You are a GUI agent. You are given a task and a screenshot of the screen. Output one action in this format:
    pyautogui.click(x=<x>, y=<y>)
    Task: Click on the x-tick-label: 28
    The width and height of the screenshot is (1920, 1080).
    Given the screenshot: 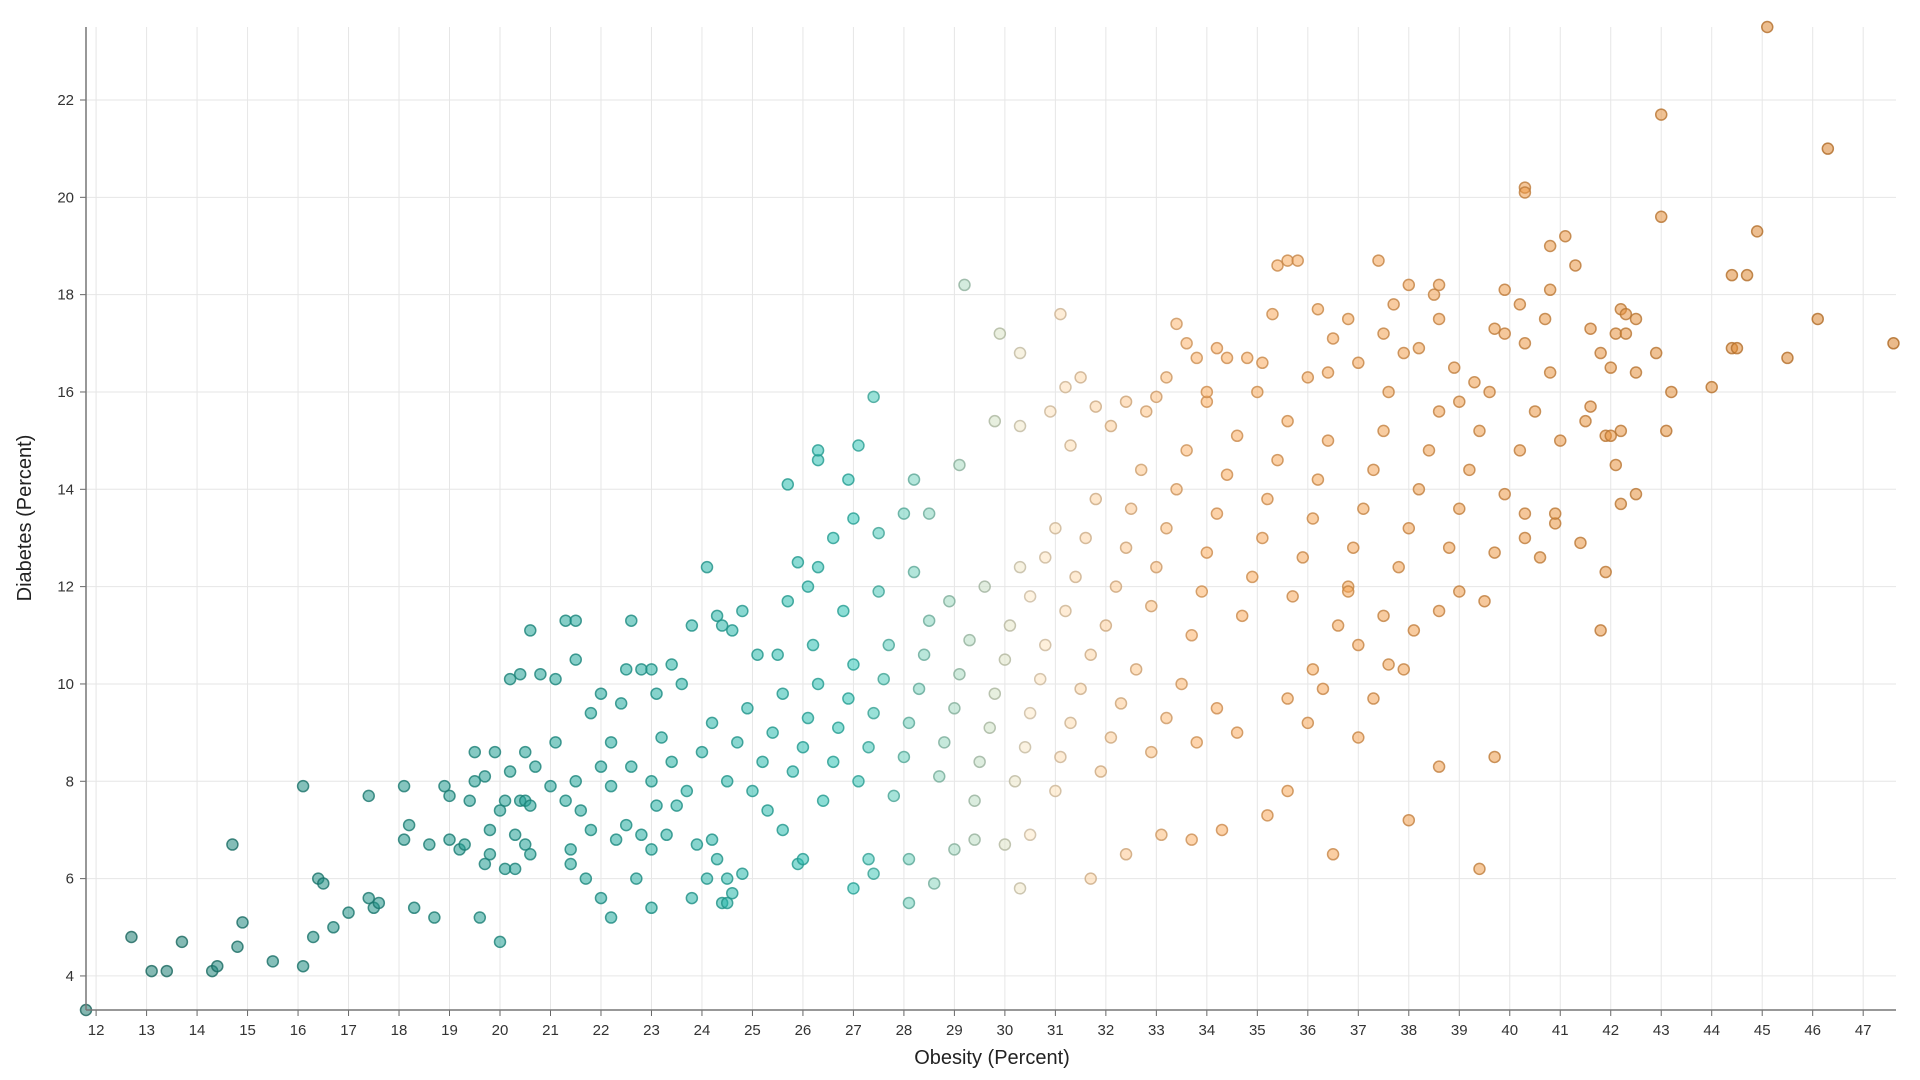 What is the action you would take?
    pyautogui.click(x=904, y=1030)
    